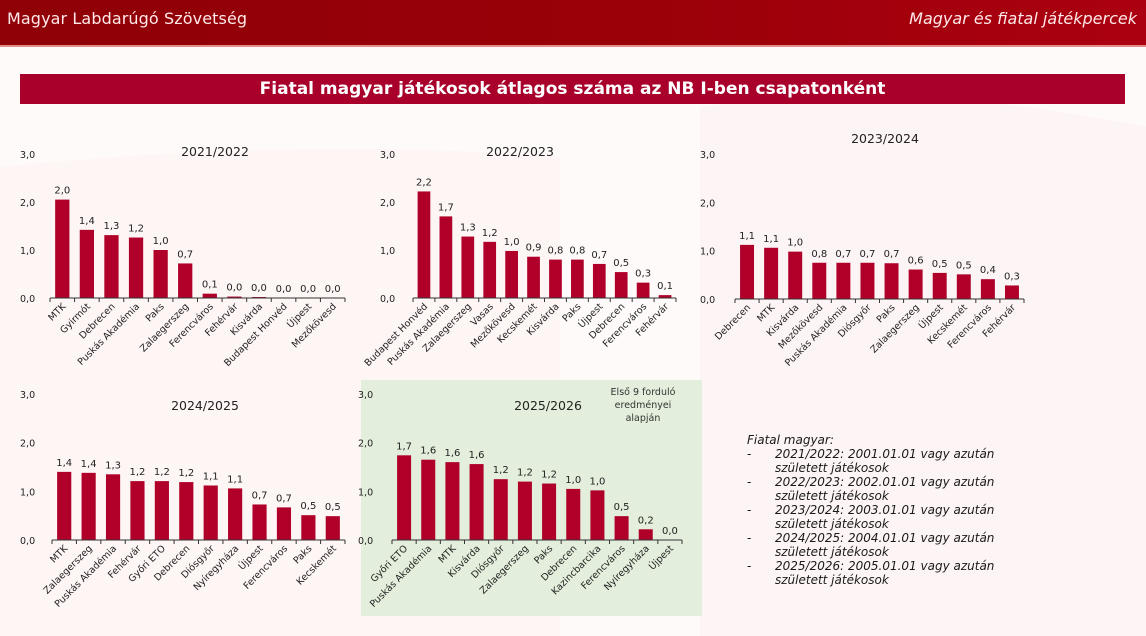 This screenshot has width=1146, height=636. I want to click on legend-item-line: 2021/2022: 2001.01.01 vagy azután, so click(885, 454).